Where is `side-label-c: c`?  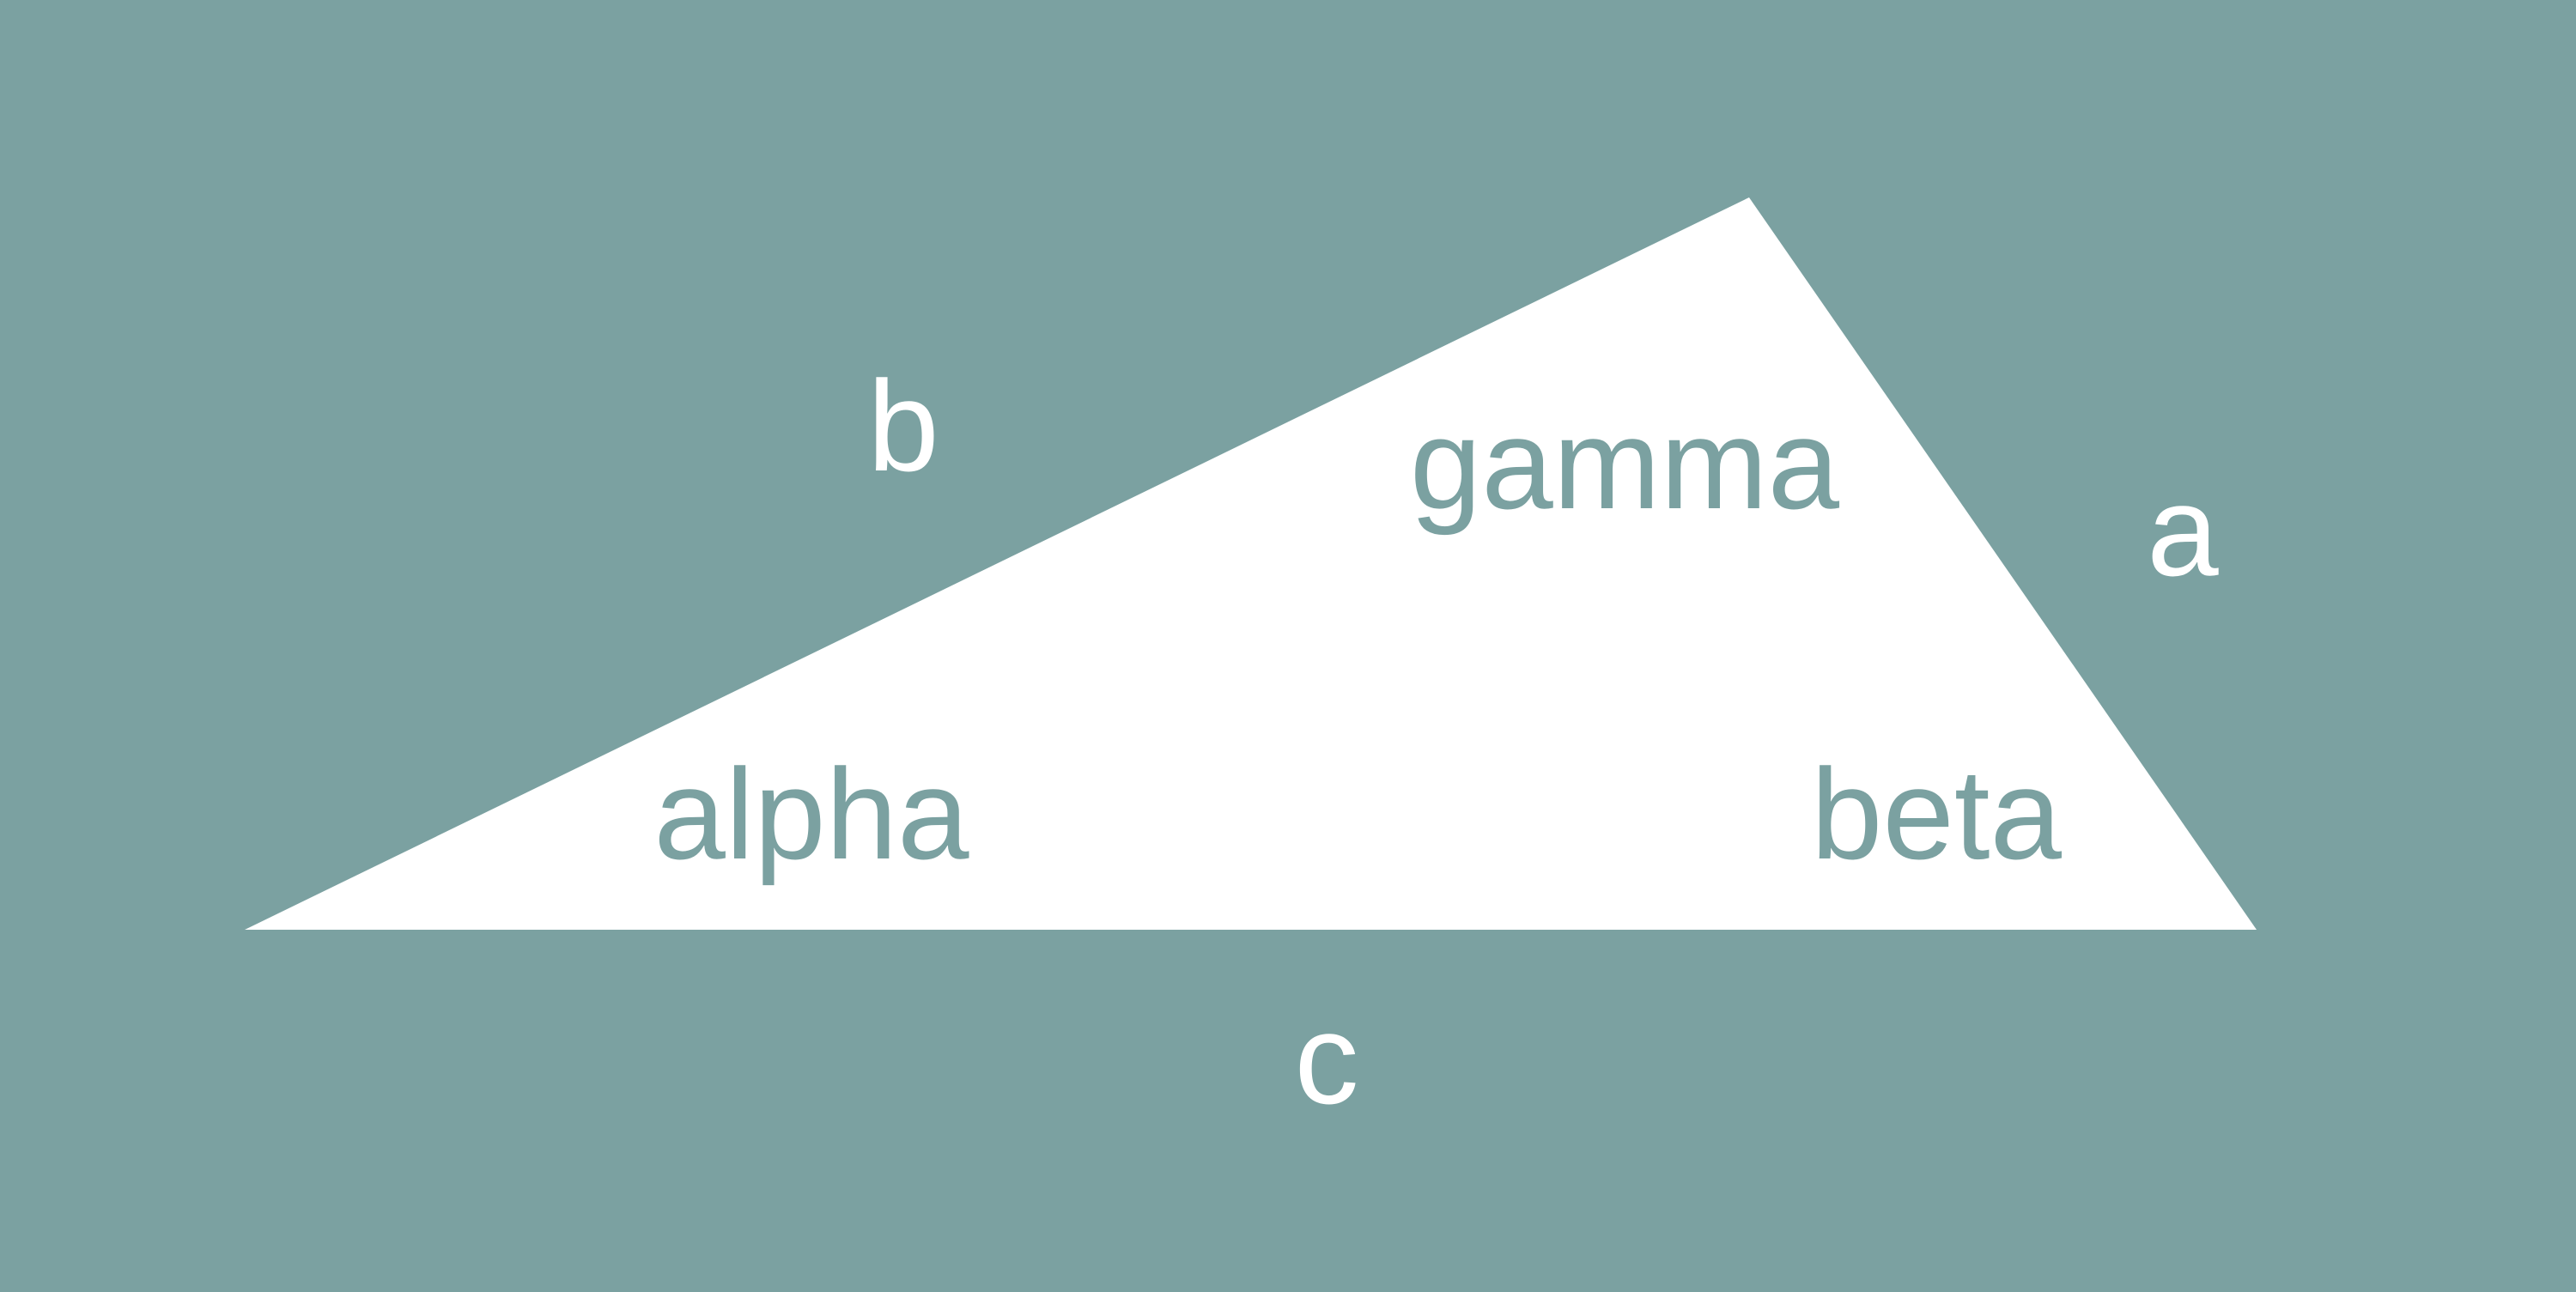
side-label-c: c is located at coordinates (1327, 1058).